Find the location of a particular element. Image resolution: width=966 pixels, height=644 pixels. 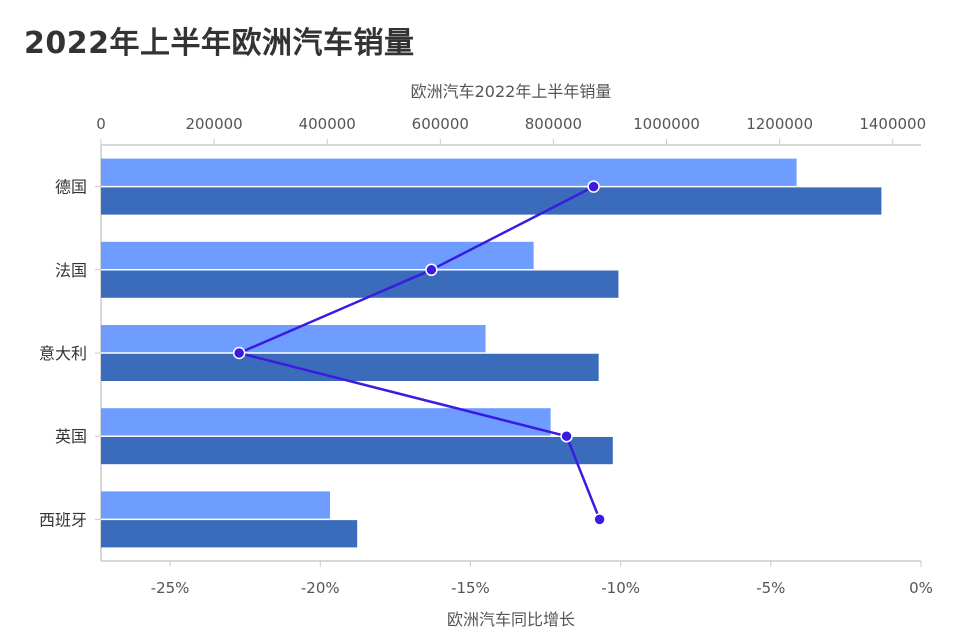

top-axis-title: 欧洲汽车2022年上半年销量 is located at coordinates (511, 91).